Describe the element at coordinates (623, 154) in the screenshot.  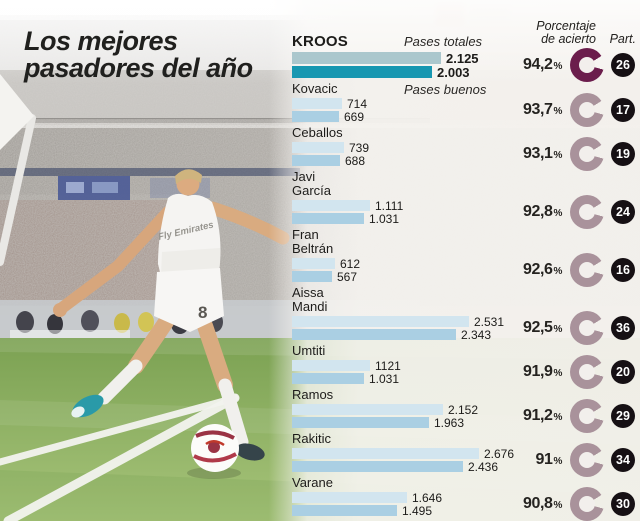
I see `participation-badge: 19` at that location.